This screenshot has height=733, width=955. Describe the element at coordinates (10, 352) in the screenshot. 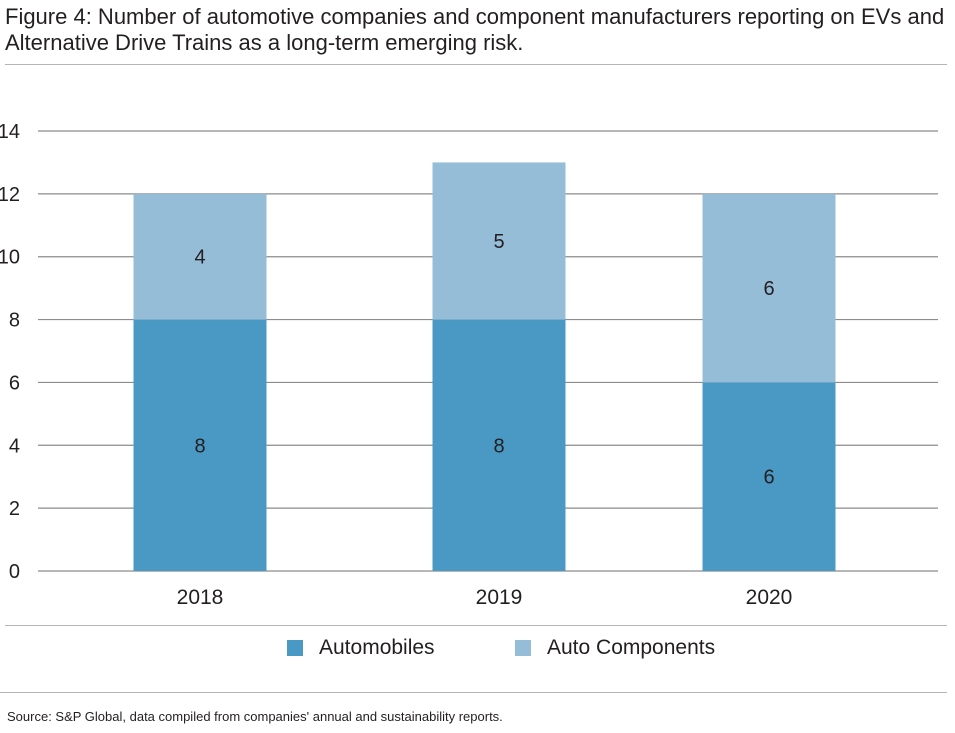

I see `y-axis-ticks: 0 2 4 6 8 10 12 14` at that location.